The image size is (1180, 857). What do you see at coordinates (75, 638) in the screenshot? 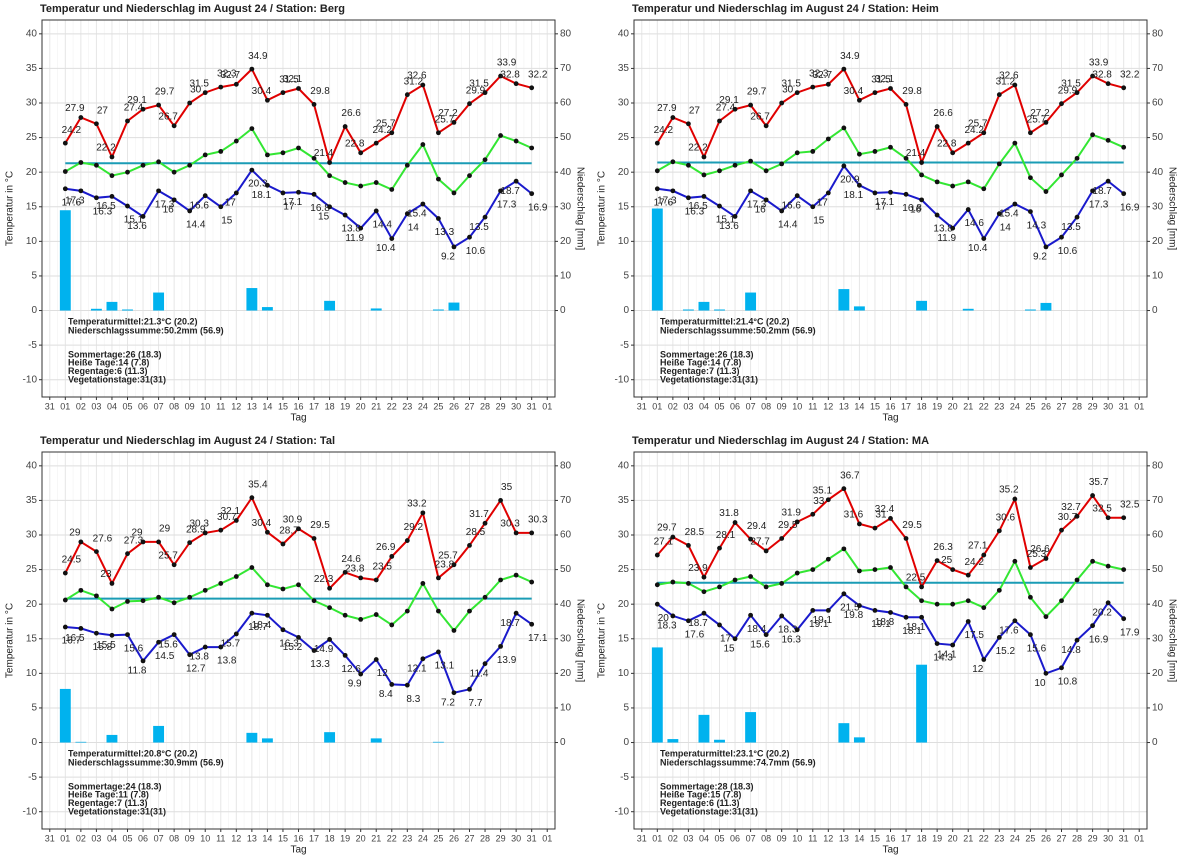
I see `data-label: 16.5` at bounding box center [75, 638].